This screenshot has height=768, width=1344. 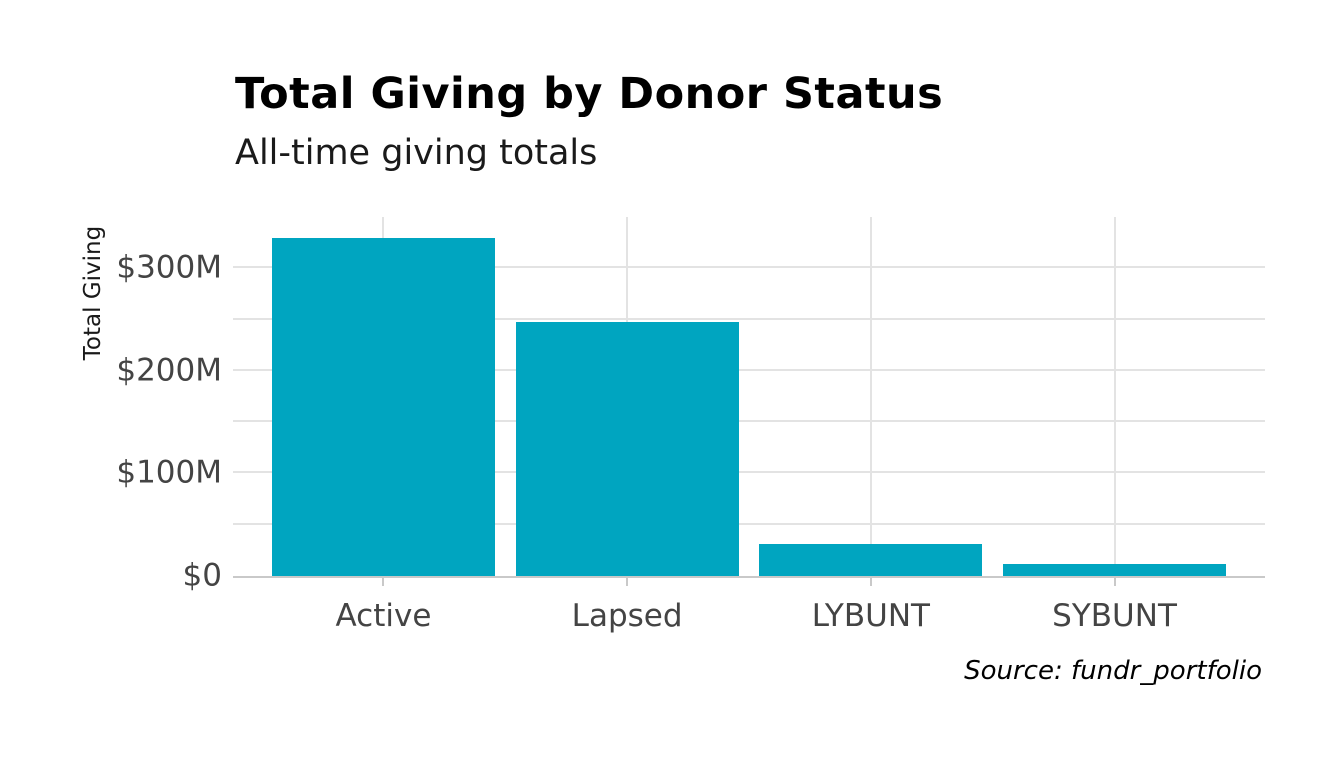 What do you see at coordinates (383, 616) in the screenshot?
I see `x-tick-label-active: Active` at bounding box center [383, 616].